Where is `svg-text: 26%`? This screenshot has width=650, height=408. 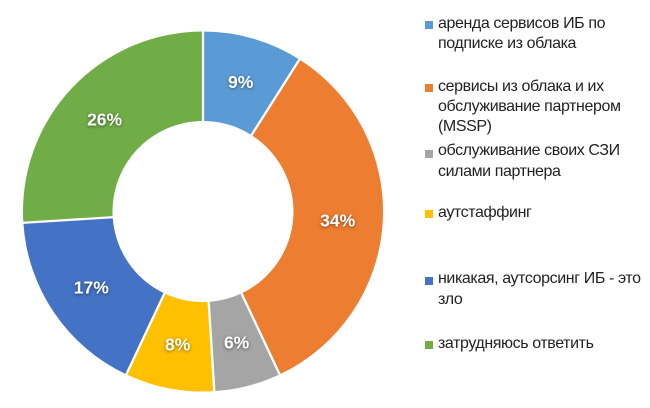
svg-text: 26% is located at coordinates (104, 119).